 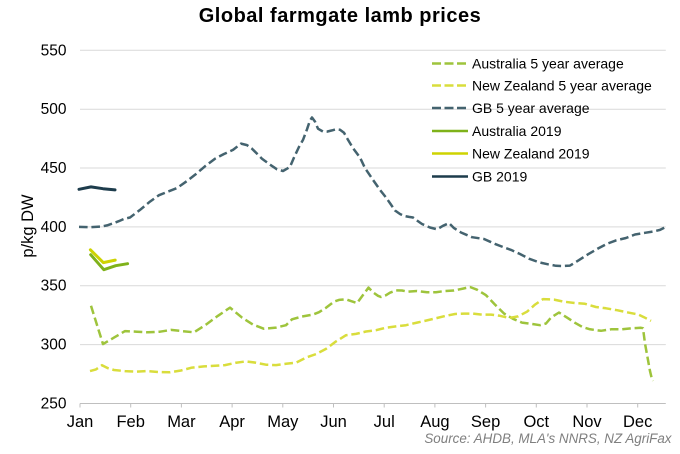 What do you see at coordinates (28, 226) in the screenshot?
I see `svg-text: p/kg DW` at bounding box center [28, 226].